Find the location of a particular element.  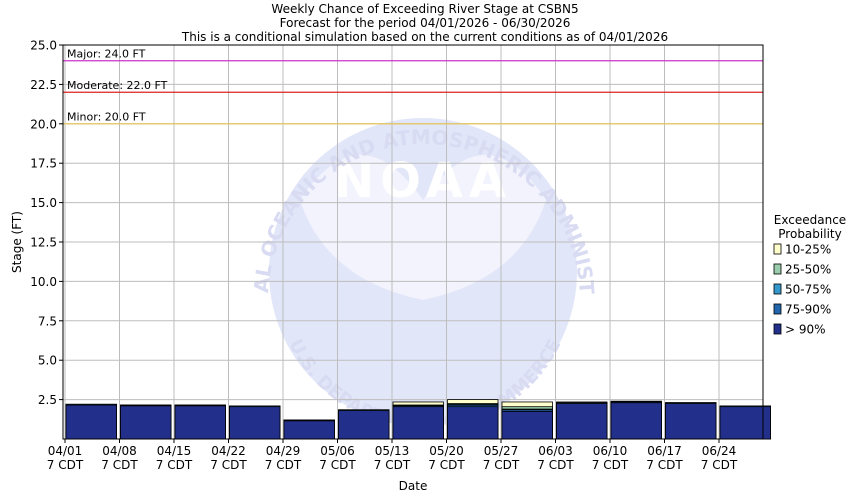

legend-title-line-2: Probability is located at coordinates (809, 234).